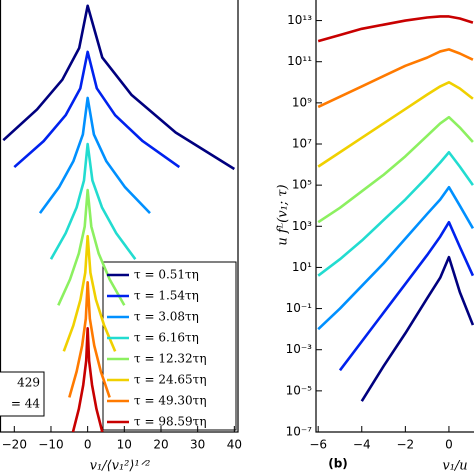  I want to click on y-tick-label: 10⁻¹, so click(299, 308).